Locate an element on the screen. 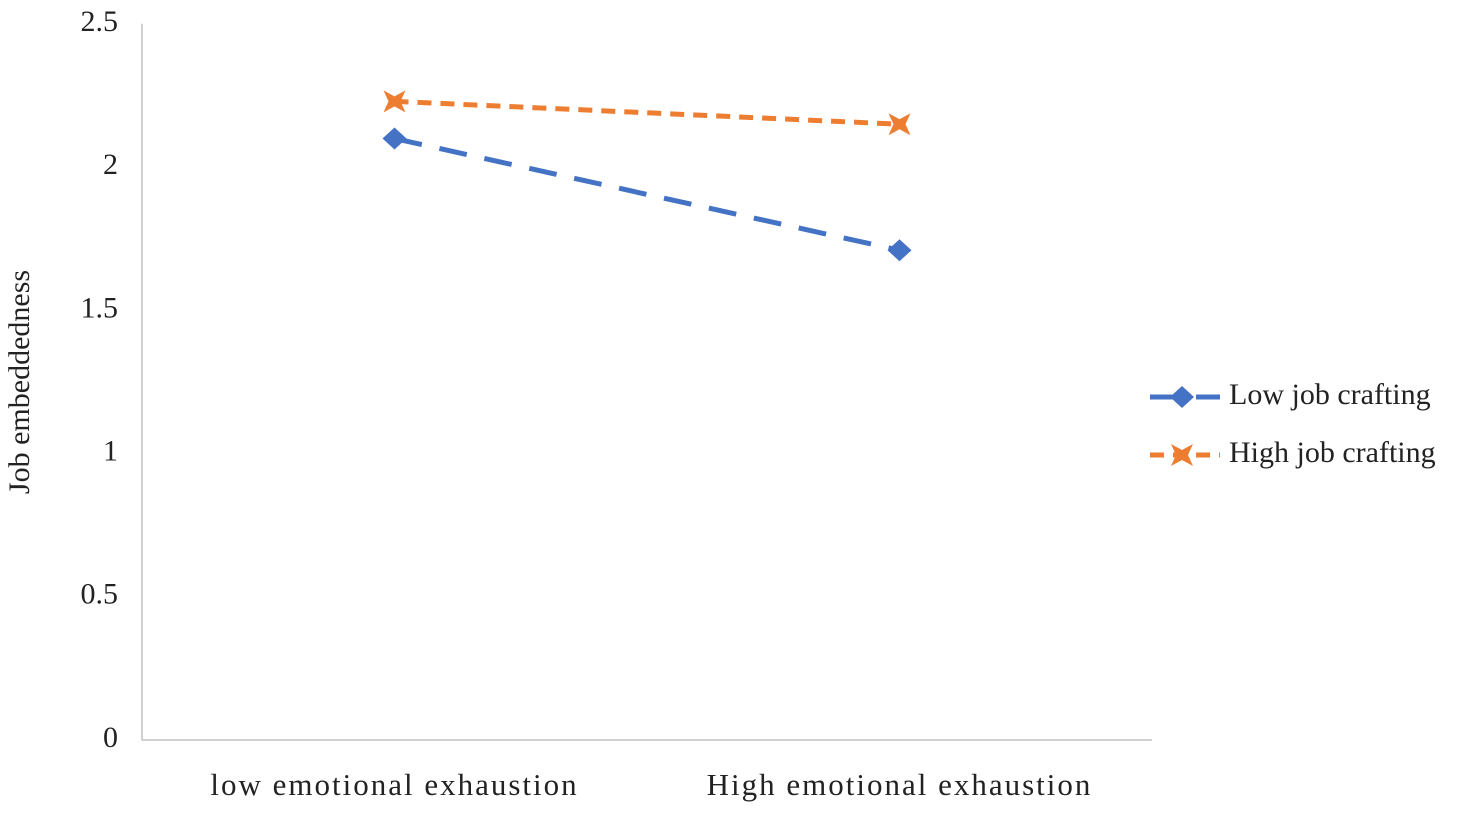  y-tick-label: 2 is located at coordinates (110, 164).